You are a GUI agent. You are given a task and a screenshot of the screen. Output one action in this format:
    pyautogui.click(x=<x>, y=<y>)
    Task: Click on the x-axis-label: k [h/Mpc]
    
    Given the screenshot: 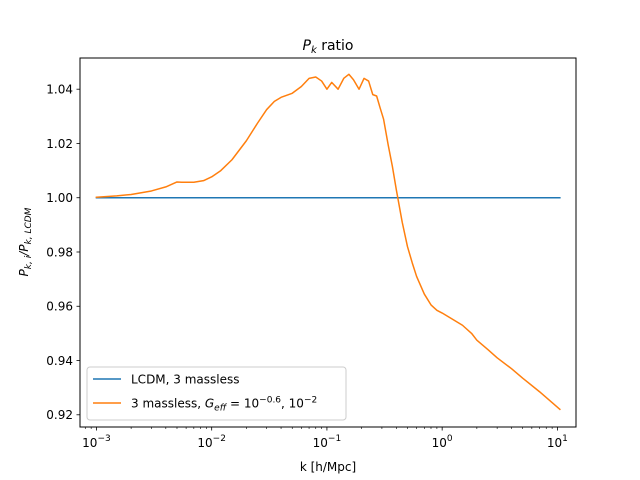 What is the action you would take?
    pyautogui.click(x=328, y=467)
    